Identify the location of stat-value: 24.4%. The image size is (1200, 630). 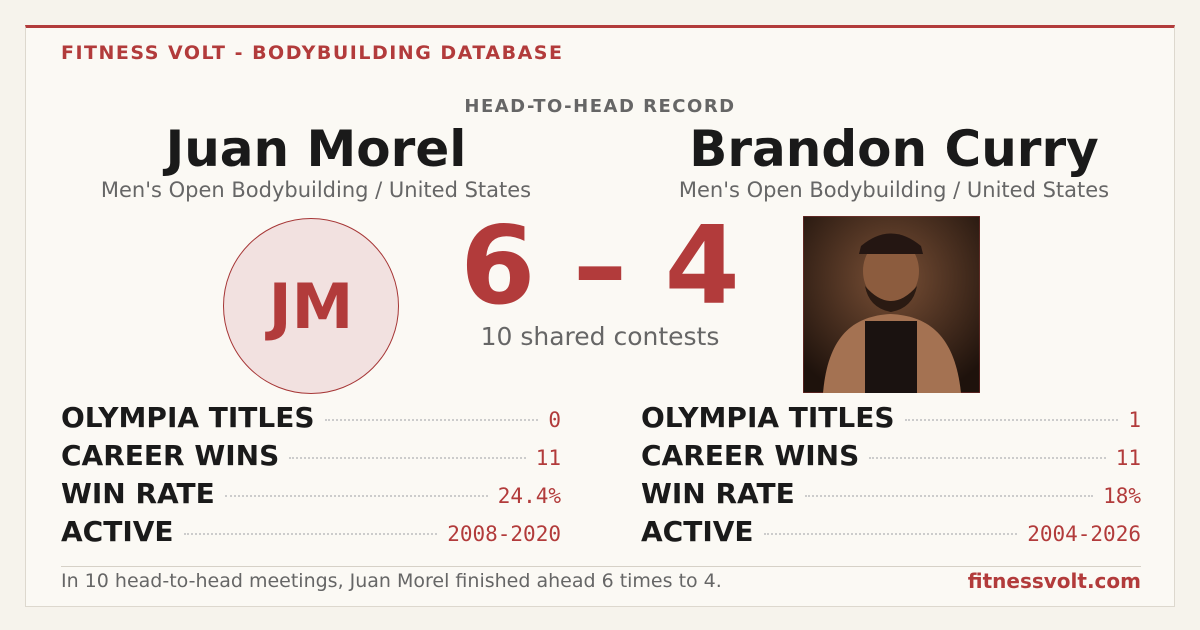
(529, 496).